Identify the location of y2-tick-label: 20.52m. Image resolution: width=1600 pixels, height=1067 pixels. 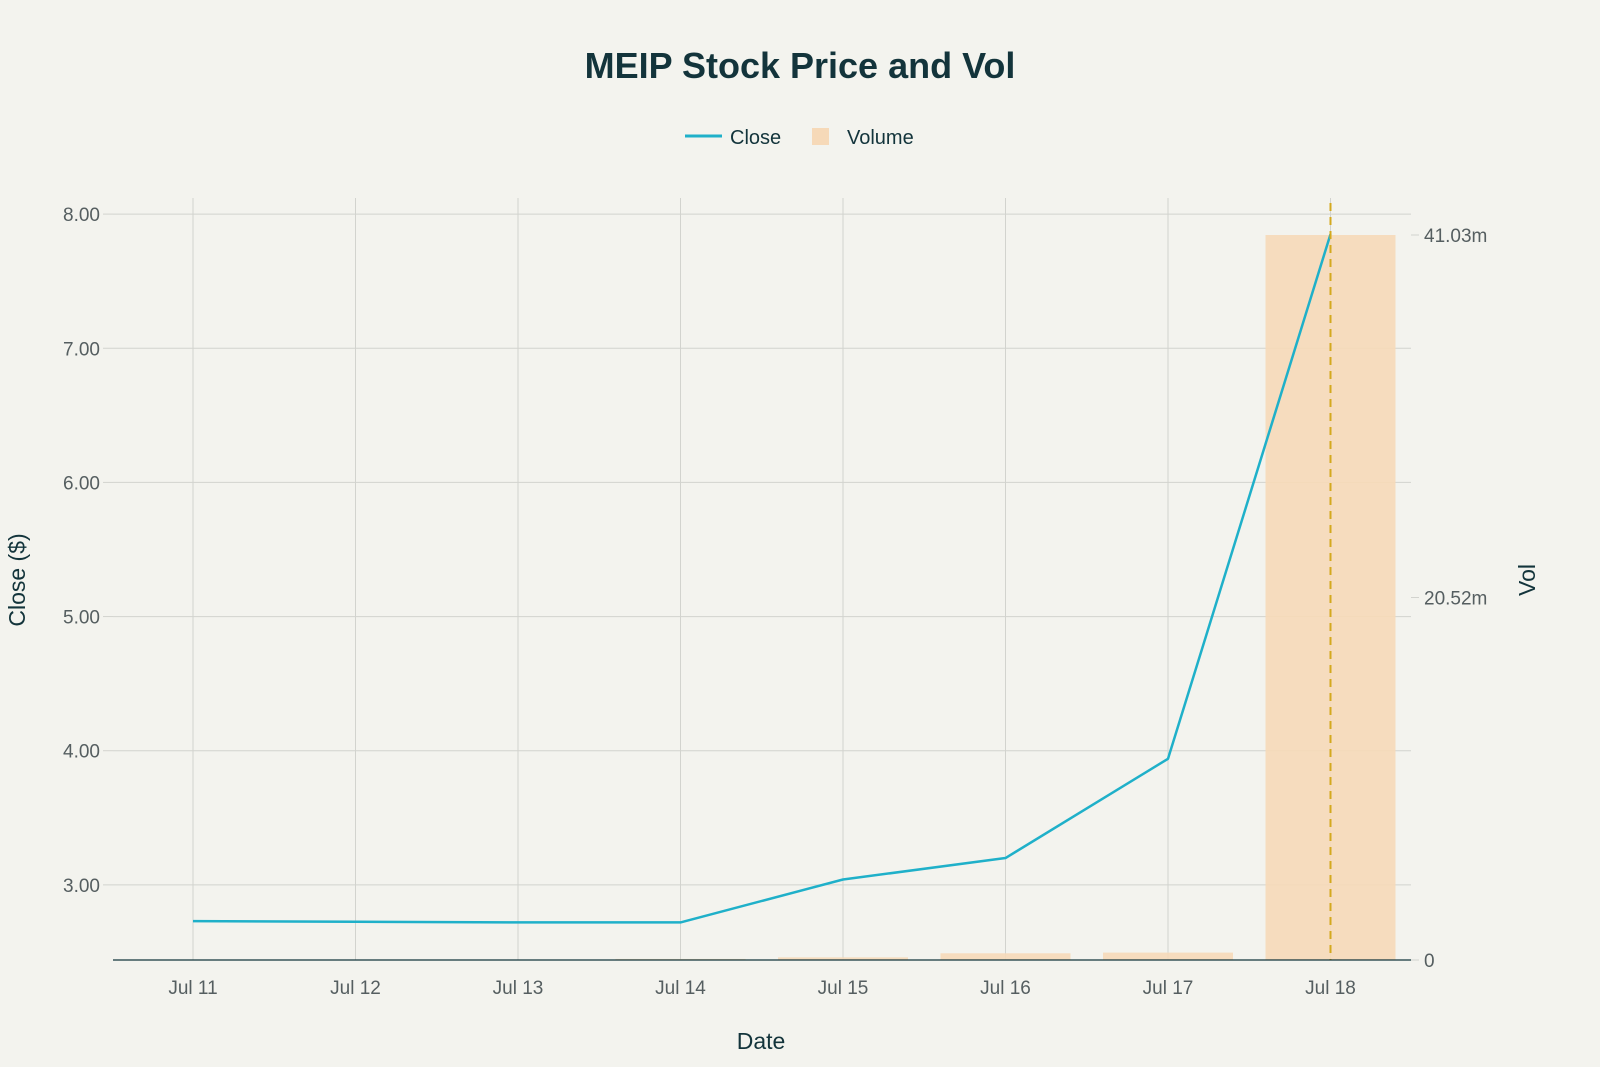
(1455, 599).